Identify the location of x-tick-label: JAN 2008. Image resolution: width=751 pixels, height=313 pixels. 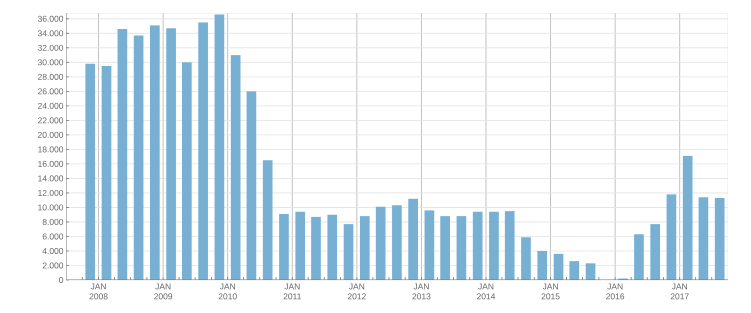
(99, 292).